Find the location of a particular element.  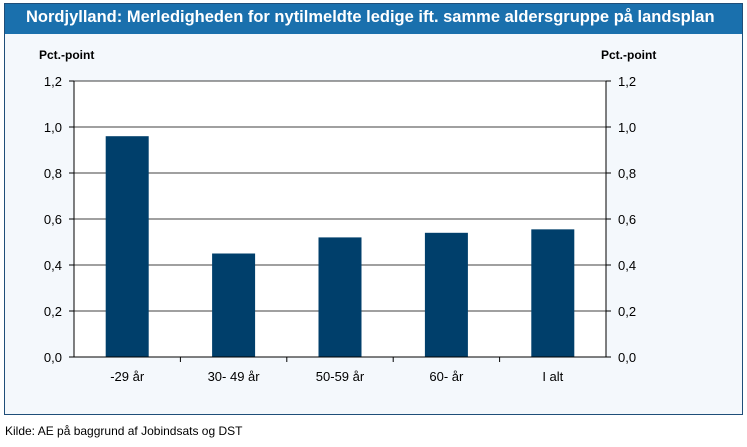

y-tick-label-left: 0,4 is located at coordinates (53, 265).